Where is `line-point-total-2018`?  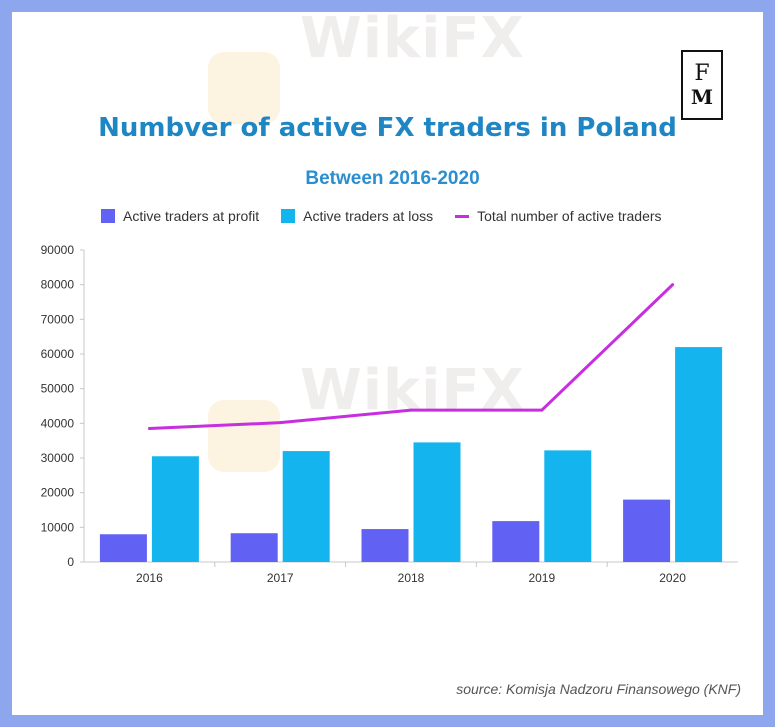 line-point-total-2018 is located at coordinates (411, 410).